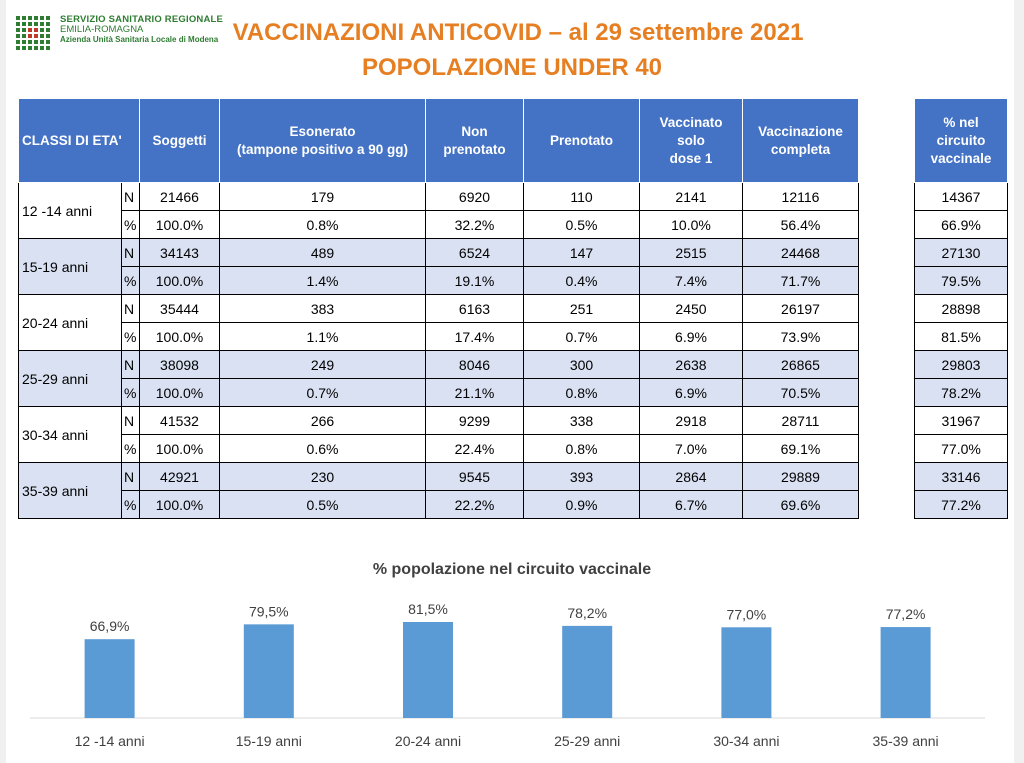 The width and height of the screenshot is (1024, 763). I want to click on table-row: 35-39 anni N 42921 230 9545 393 2864 29889, so click(438, 490).